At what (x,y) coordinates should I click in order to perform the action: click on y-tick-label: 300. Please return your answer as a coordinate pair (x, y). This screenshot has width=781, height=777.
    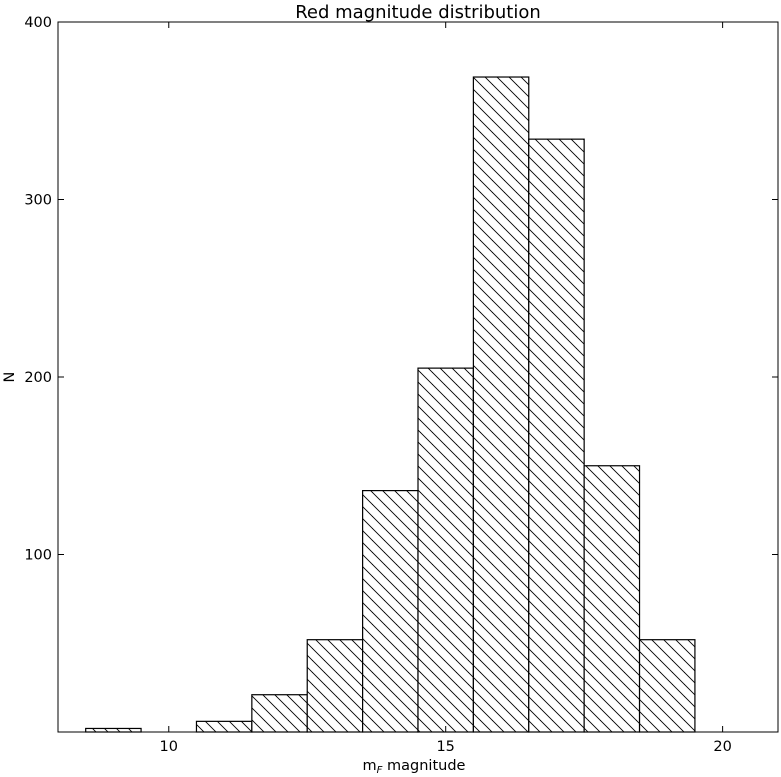
    Looking at the image, I should click on (38, 201).